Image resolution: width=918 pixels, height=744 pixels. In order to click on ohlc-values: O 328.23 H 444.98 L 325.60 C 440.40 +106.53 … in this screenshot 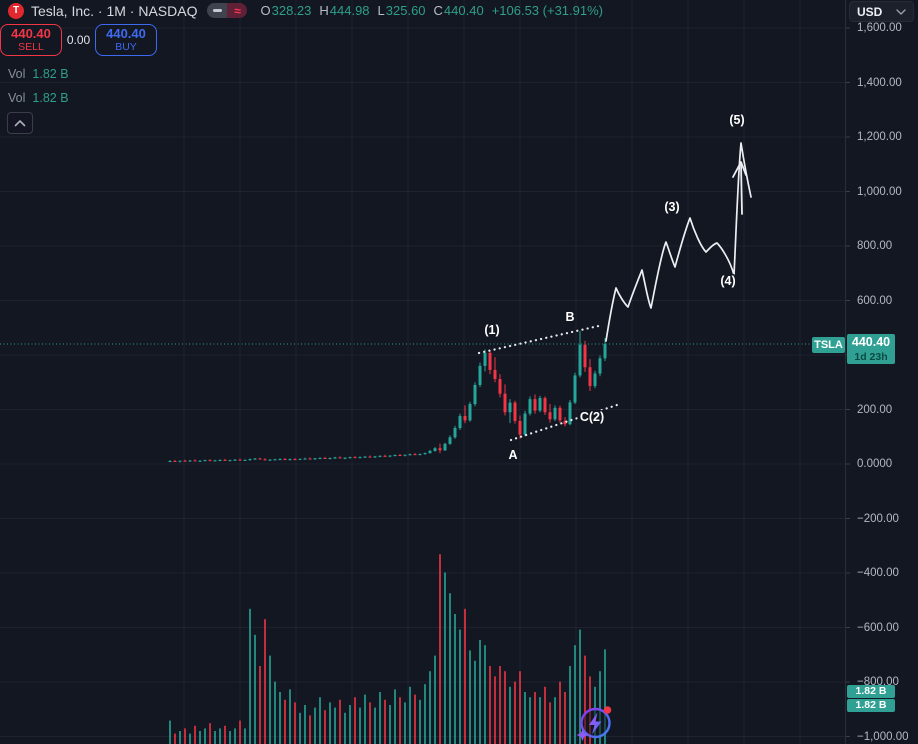, I will do `click(427, 10)`.